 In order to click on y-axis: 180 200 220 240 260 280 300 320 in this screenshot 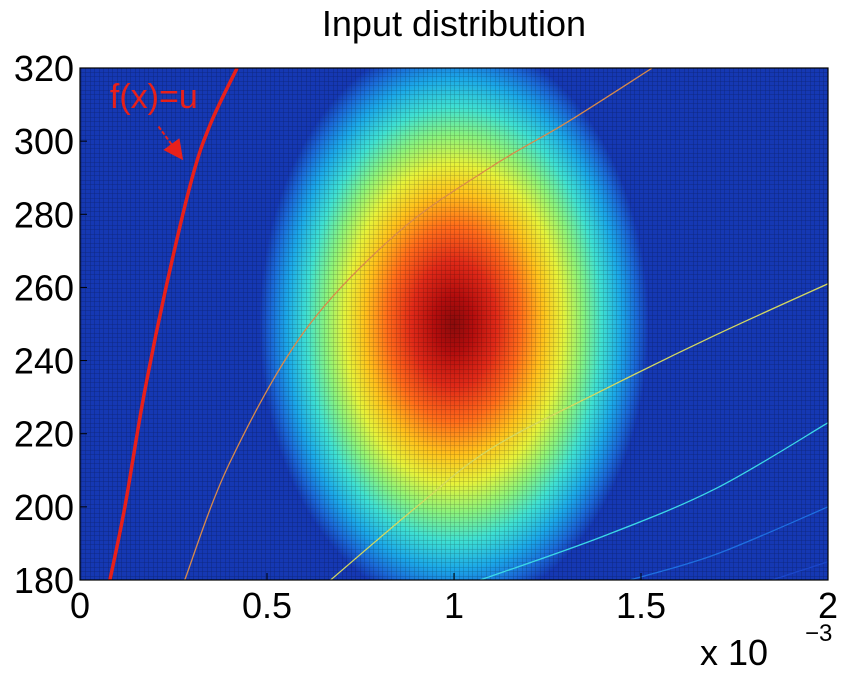, I will do `click(50, 324)`.